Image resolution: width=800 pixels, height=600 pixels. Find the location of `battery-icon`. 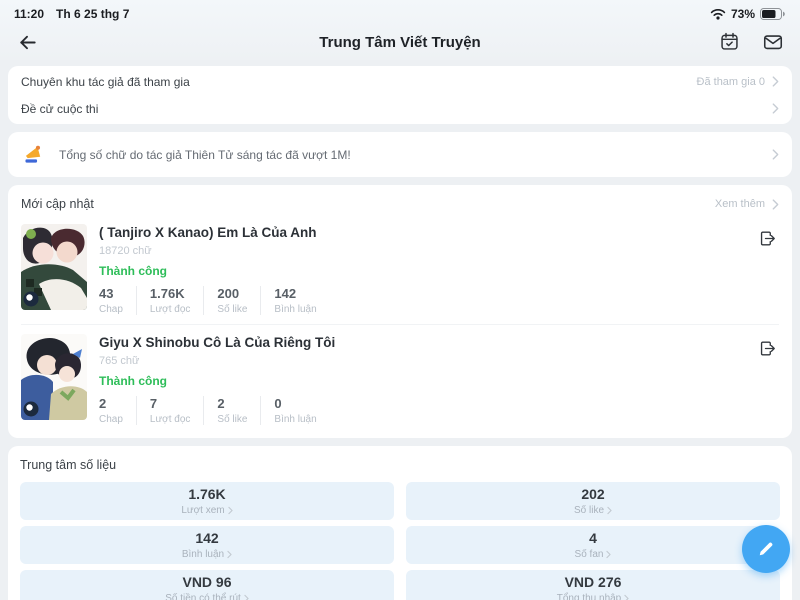

battery-icon is located at coordinates (773, 14).